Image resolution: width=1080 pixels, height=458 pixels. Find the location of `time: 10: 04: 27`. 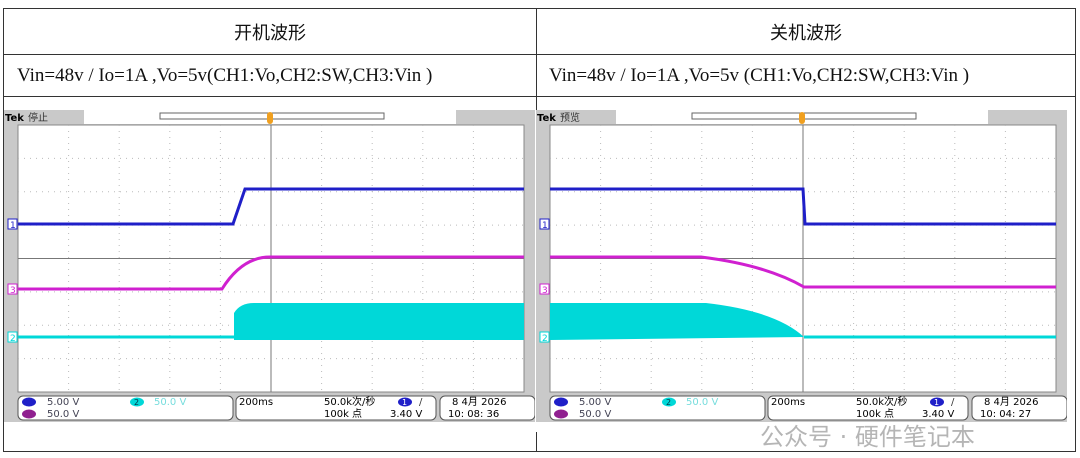

time: 10: 04: 27 is located at coordinates (1005, 414).